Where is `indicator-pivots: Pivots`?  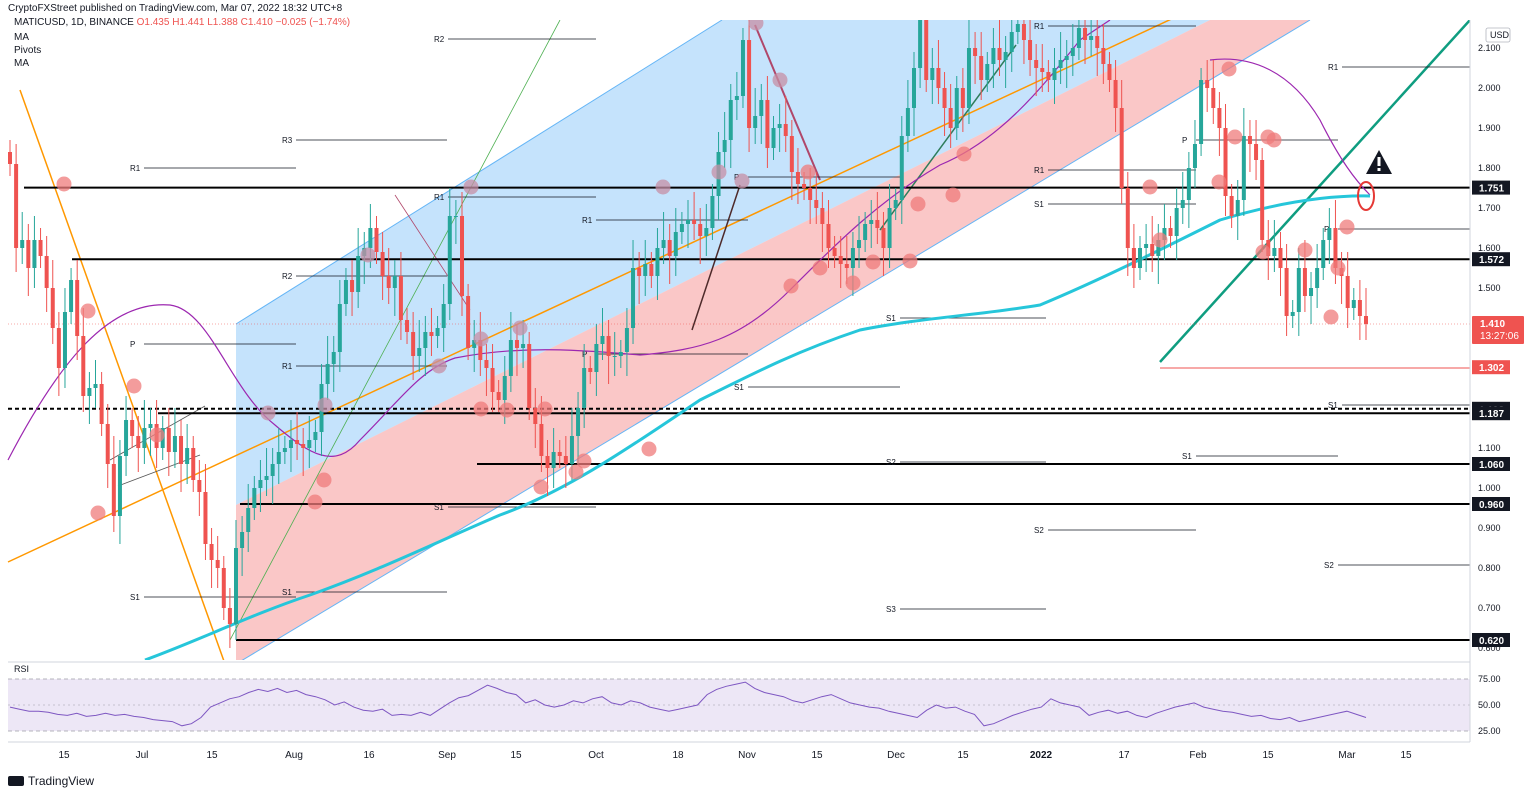
indicator-pivots: Pivots is located at coordinates (28, 50).